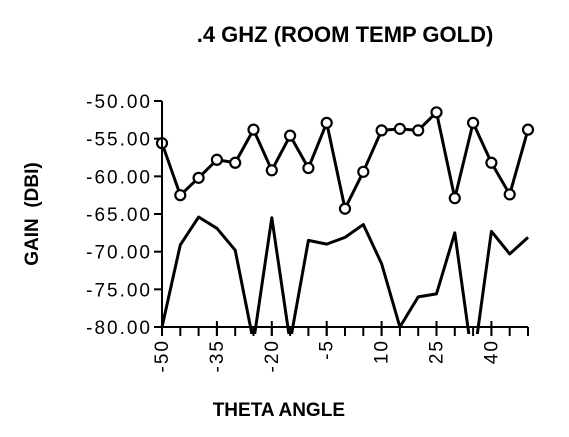  I want to click on x-axis-label: THETA ANGLE, so click(279, 410).